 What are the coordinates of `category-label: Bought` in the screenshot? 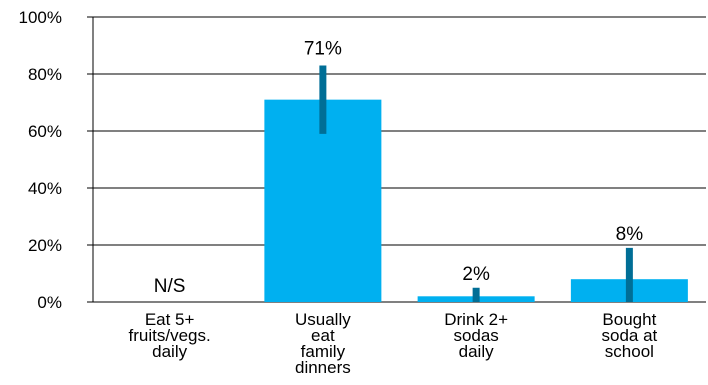 It's located at (629, 319).